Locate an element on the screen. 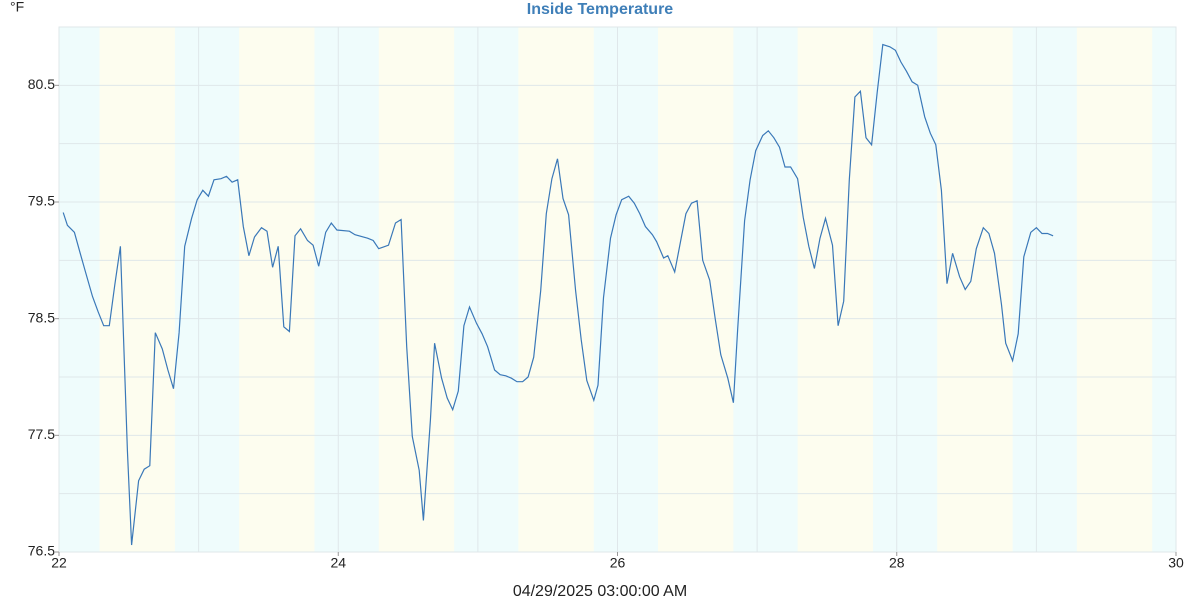  x-tick-label: 22 is located at coordinates (59, 563).